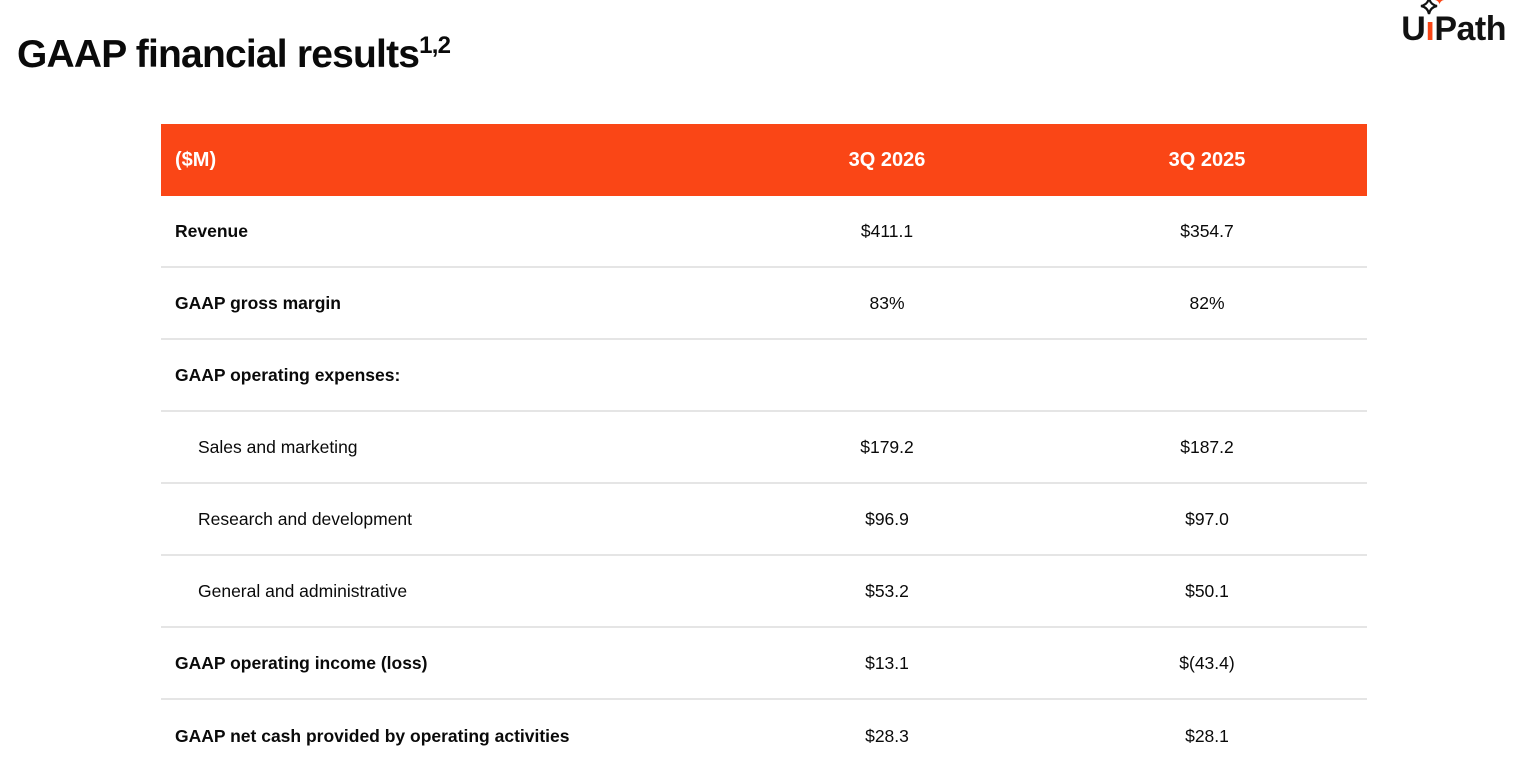  I want to click on logo-letter-i: ı, so click(1433, 24).